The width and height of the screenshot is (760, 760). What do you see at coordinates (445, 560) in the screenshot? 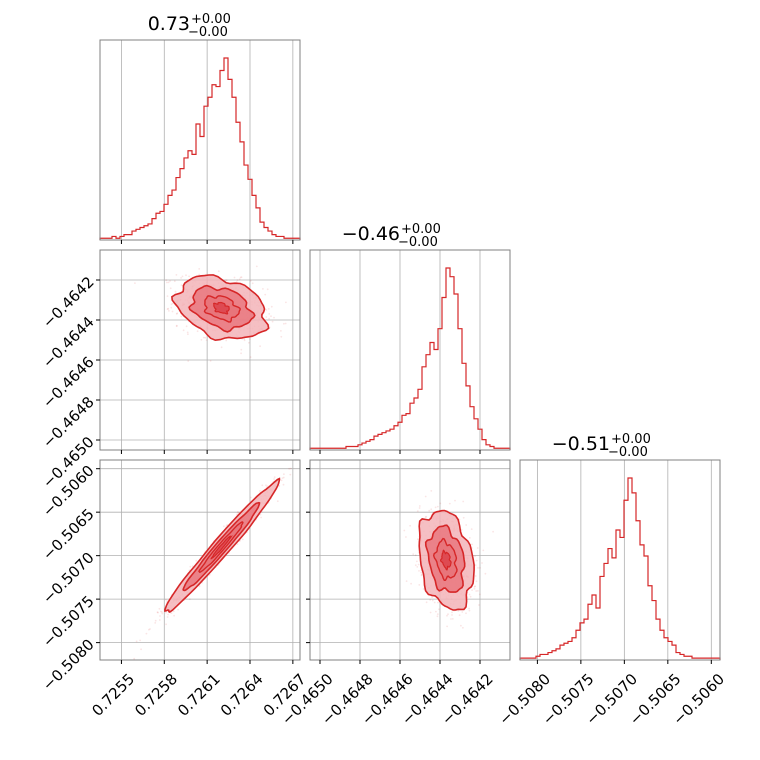
I see `contour-core` at bounding box center [445, 560].